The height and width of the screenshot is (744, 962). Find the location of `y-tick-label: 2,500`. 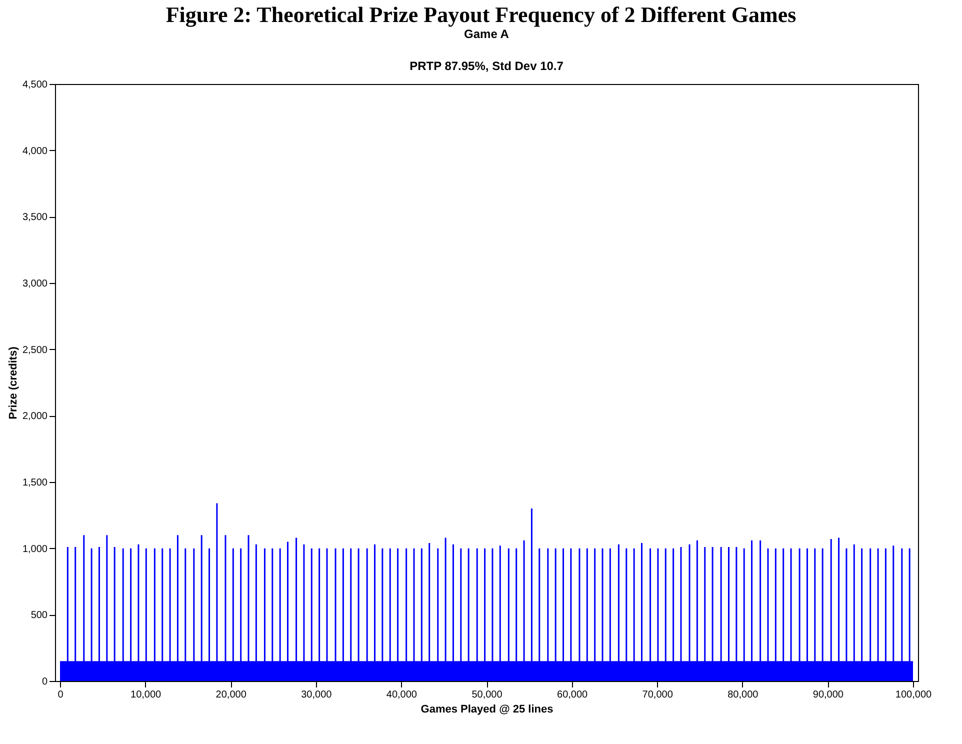

y-tick-label: 2,500 is located at coordinates (35, 350).